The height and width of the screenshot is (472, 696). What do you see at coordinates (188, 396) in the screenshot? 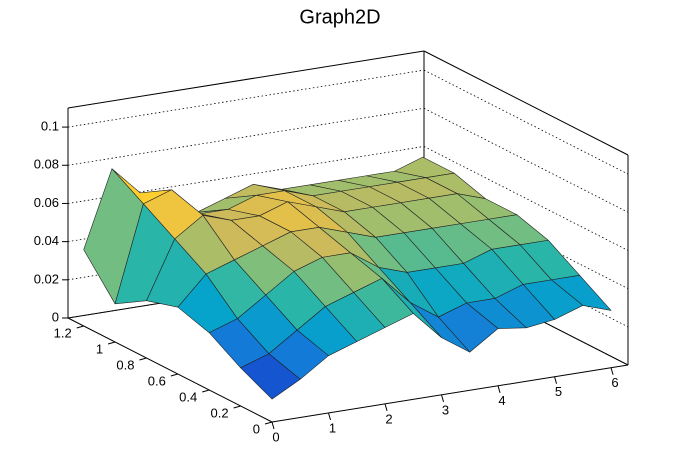
I see `y-tick-label: 0.4` at bounding box center [188, 396].